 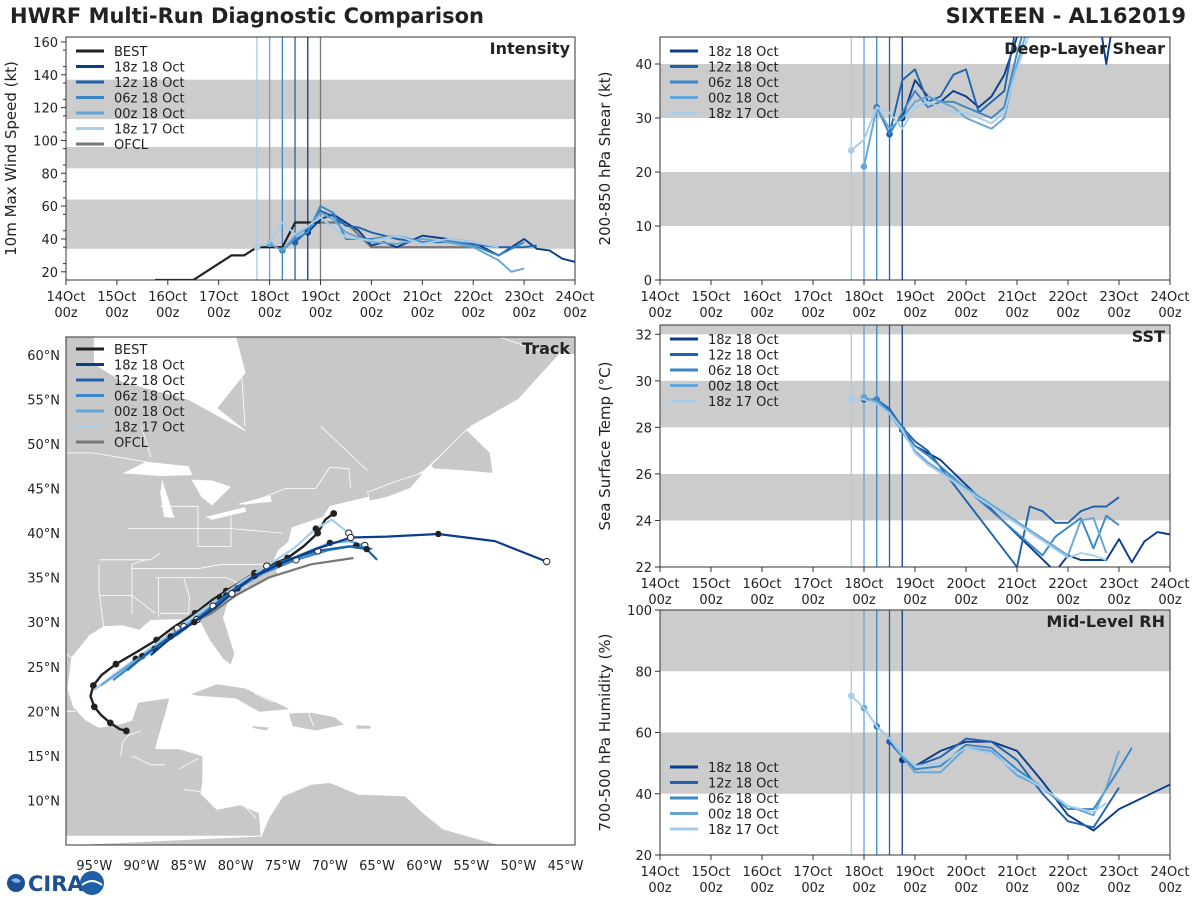 I want to click on intensity-xtick-label: 15Oct, so click(x=116, y=297).